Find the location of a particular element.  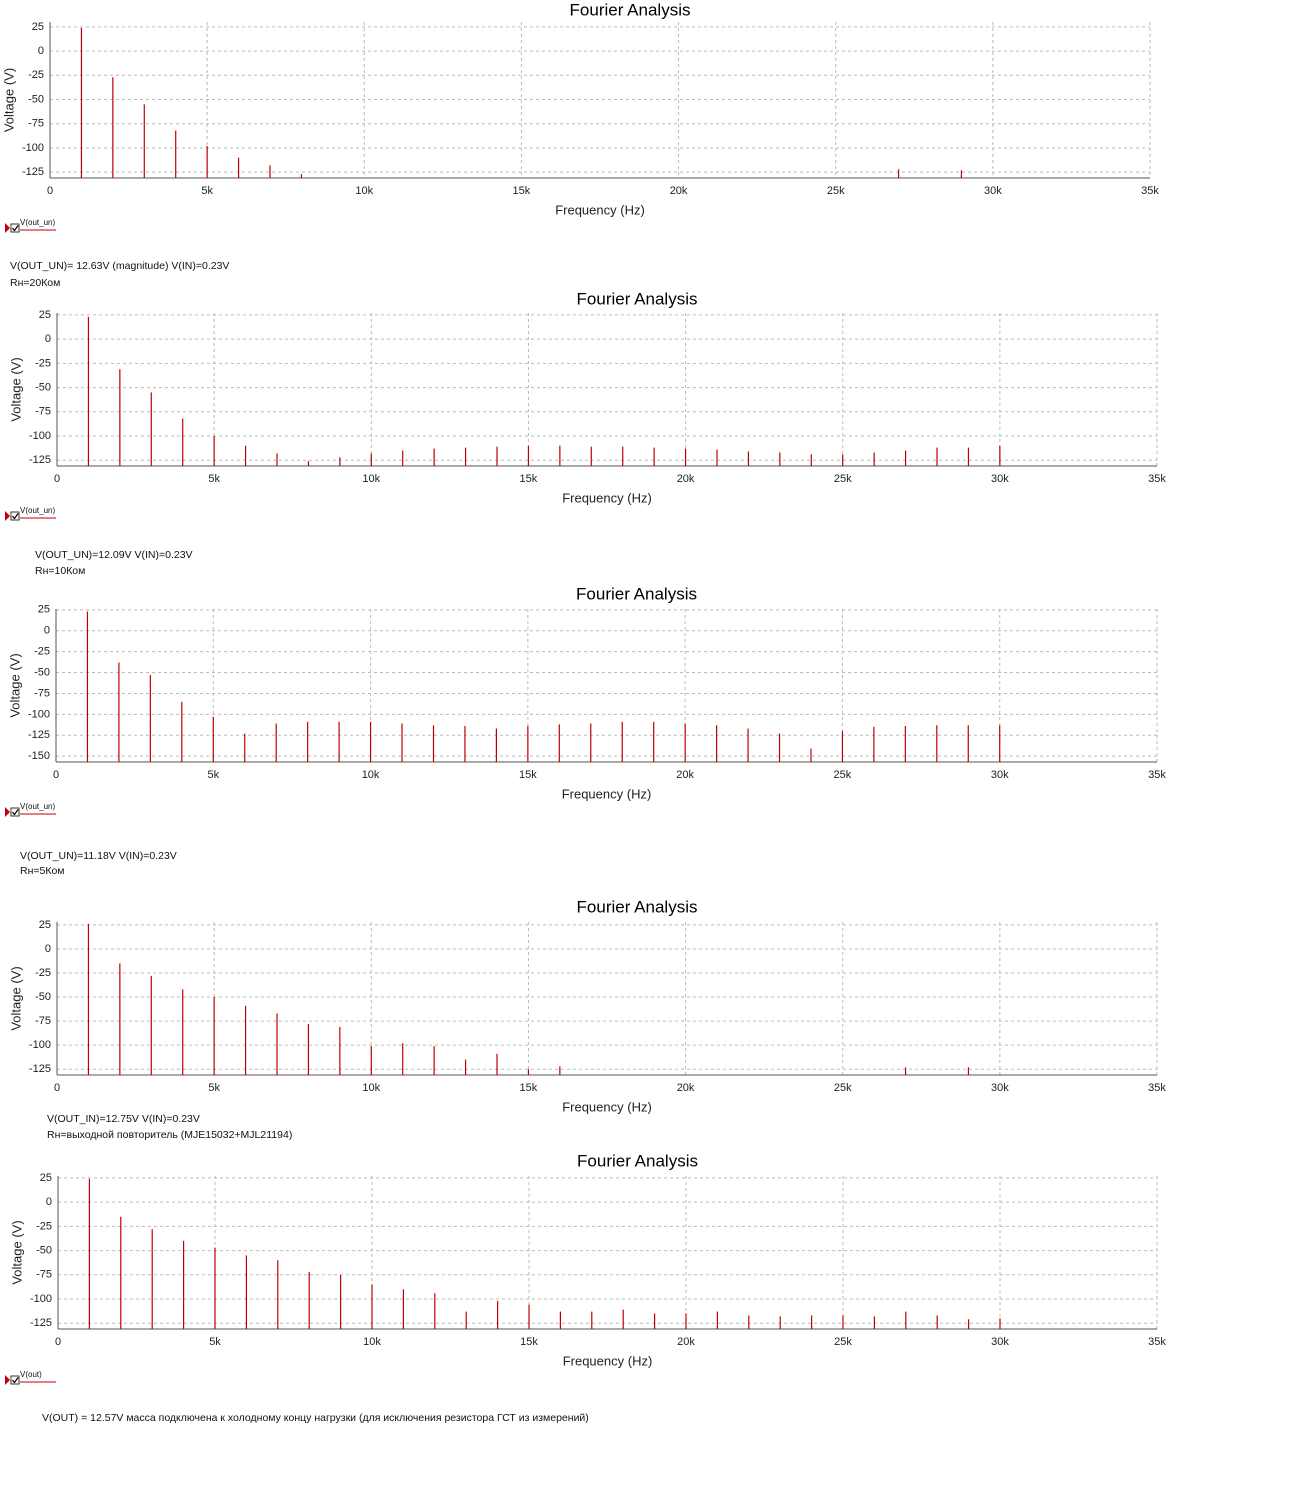

caption: V(OUT_UN)=11.18V V(IN)=0.23V is located at coordinates (98, 856).